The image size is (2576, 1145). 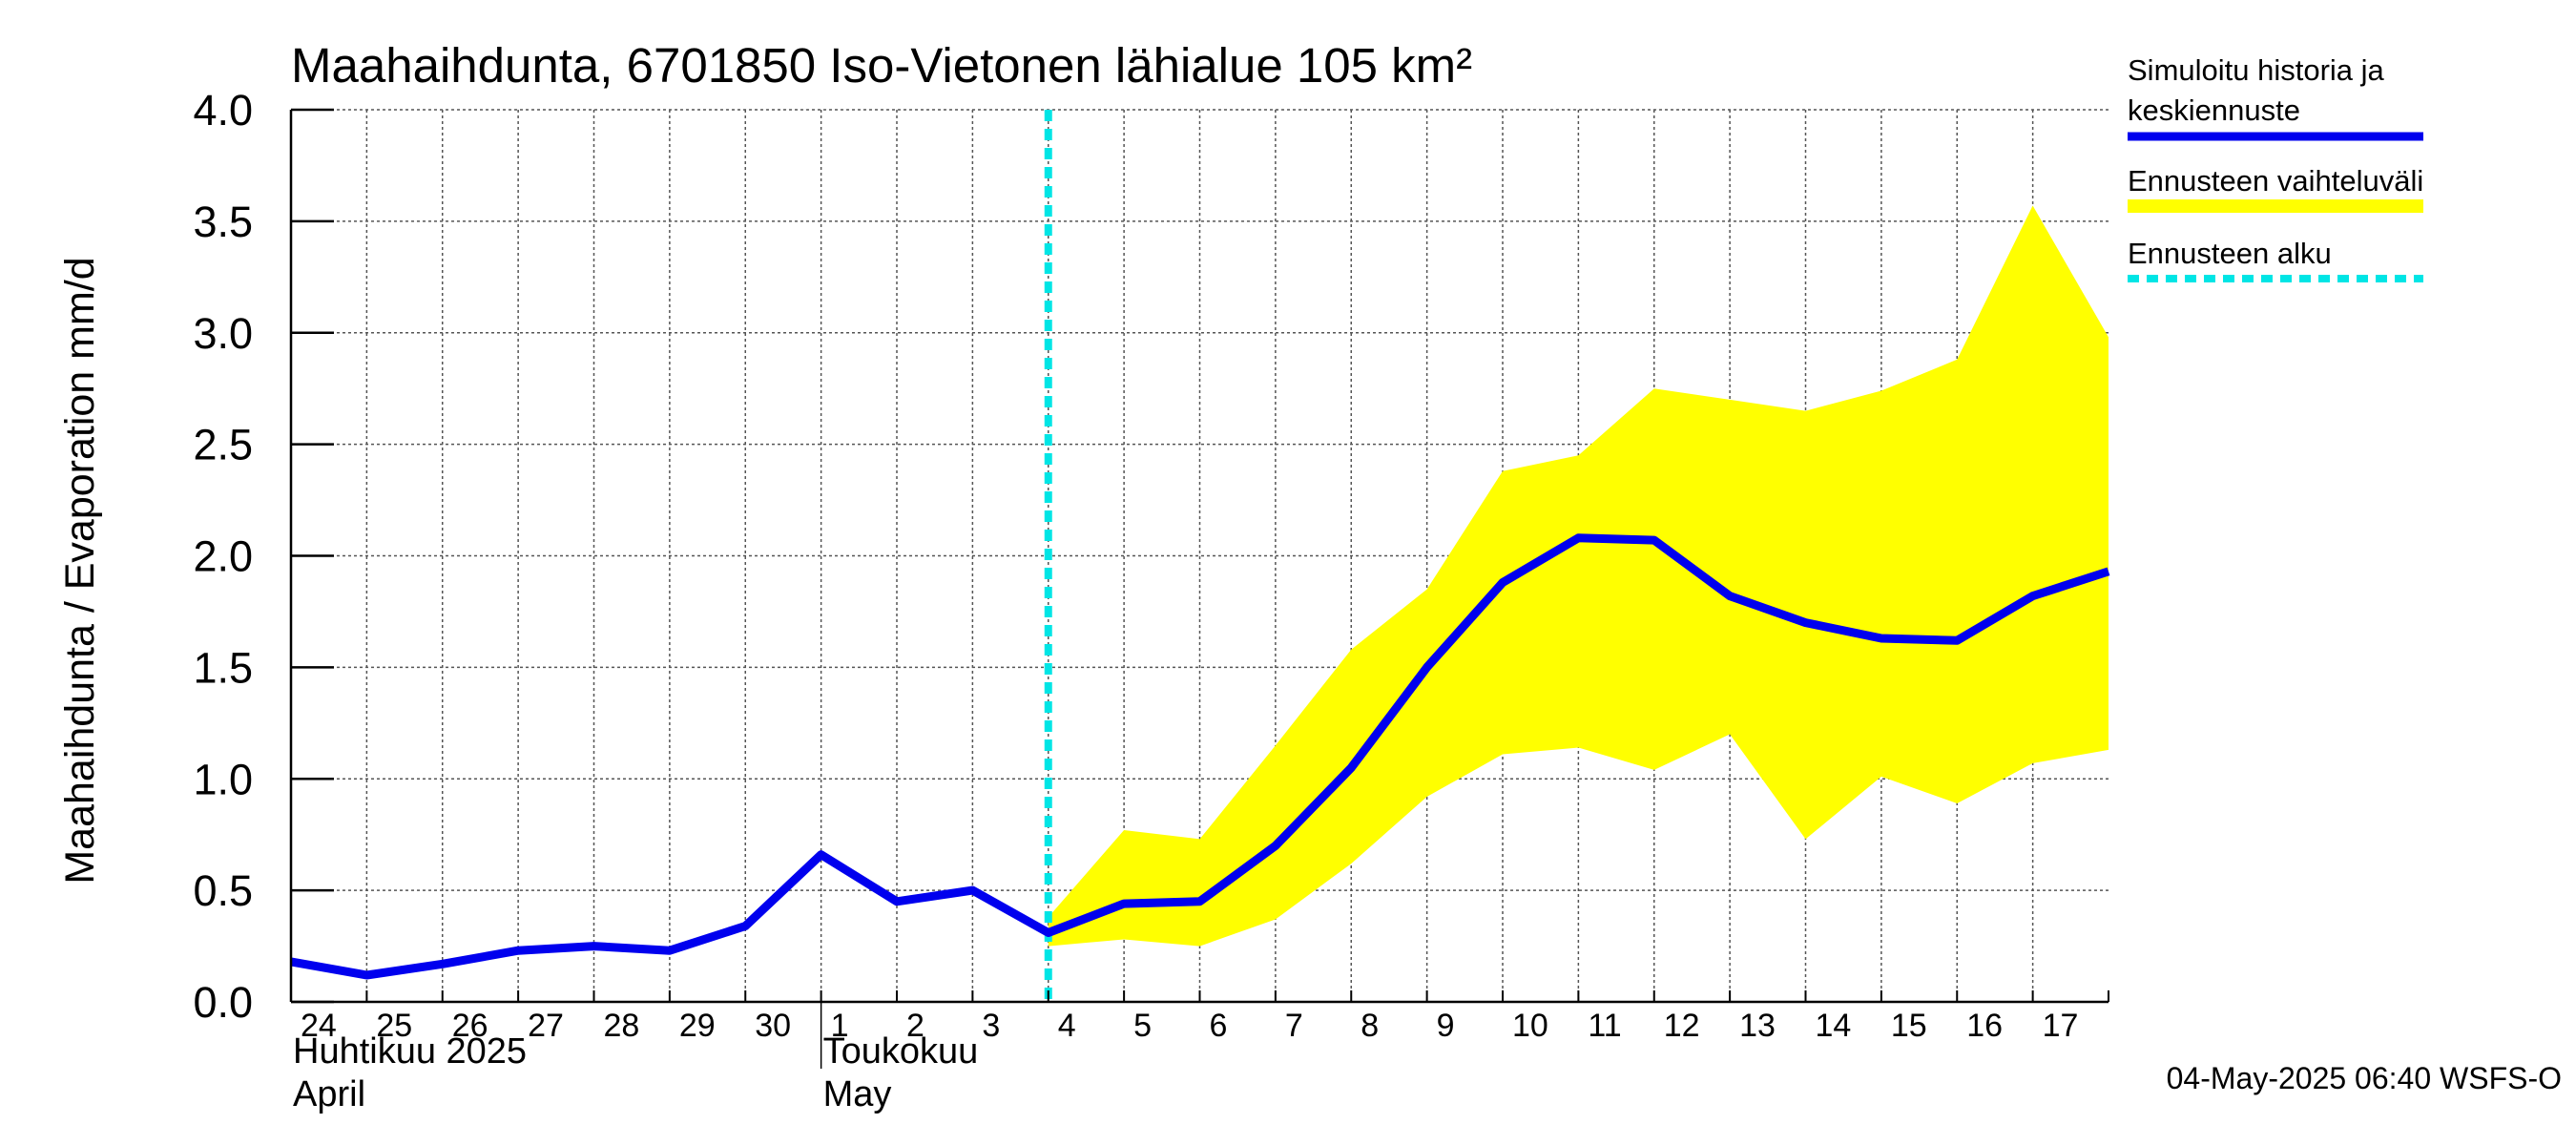 I want to click on x-tick-label: 29, so click(x=697, y=1026).